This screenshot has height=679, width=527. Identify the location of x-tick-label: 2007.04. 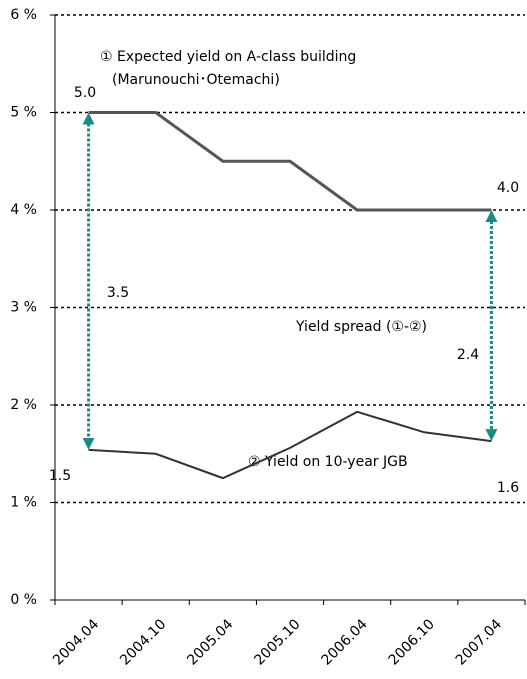
(479, 642).